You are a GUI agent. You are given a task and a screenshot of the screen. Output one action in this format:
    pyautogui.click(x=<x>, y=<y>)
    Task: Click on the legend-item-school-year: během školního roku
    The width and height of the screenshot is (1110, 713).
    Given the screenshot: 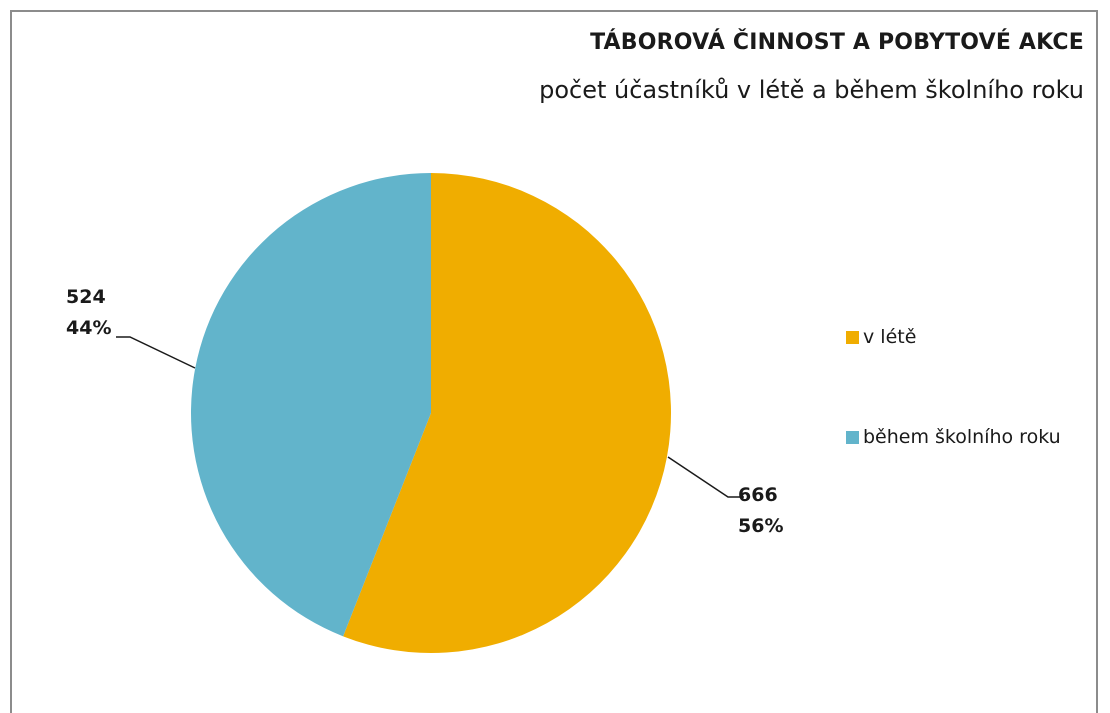 What is the action you would take?
    pyautogui.click(x=953, y=437)
    